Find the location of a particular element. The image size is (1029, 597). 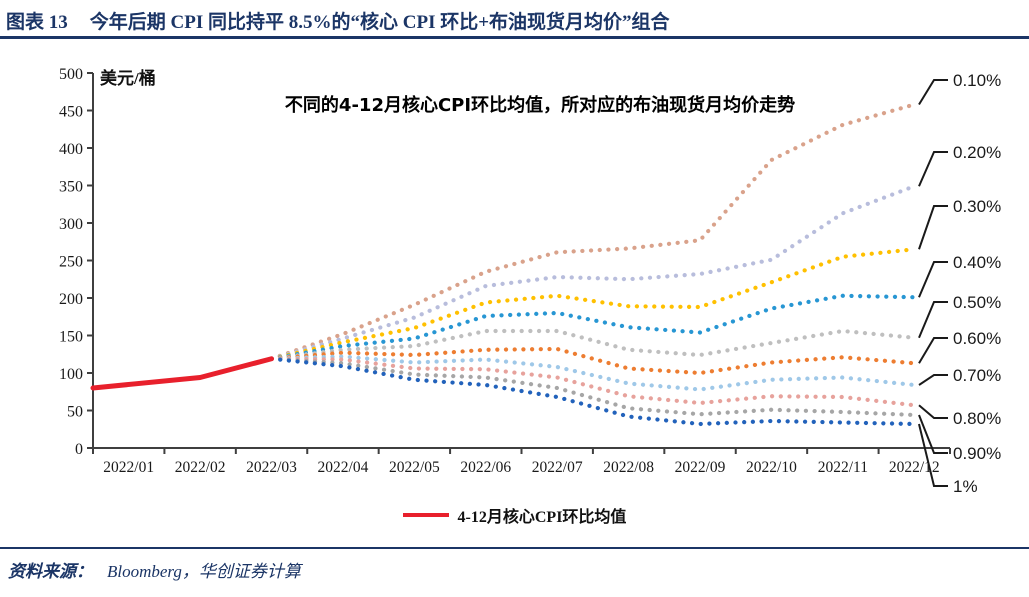

leader-line-0.90% is located at coordinates (933, 434).